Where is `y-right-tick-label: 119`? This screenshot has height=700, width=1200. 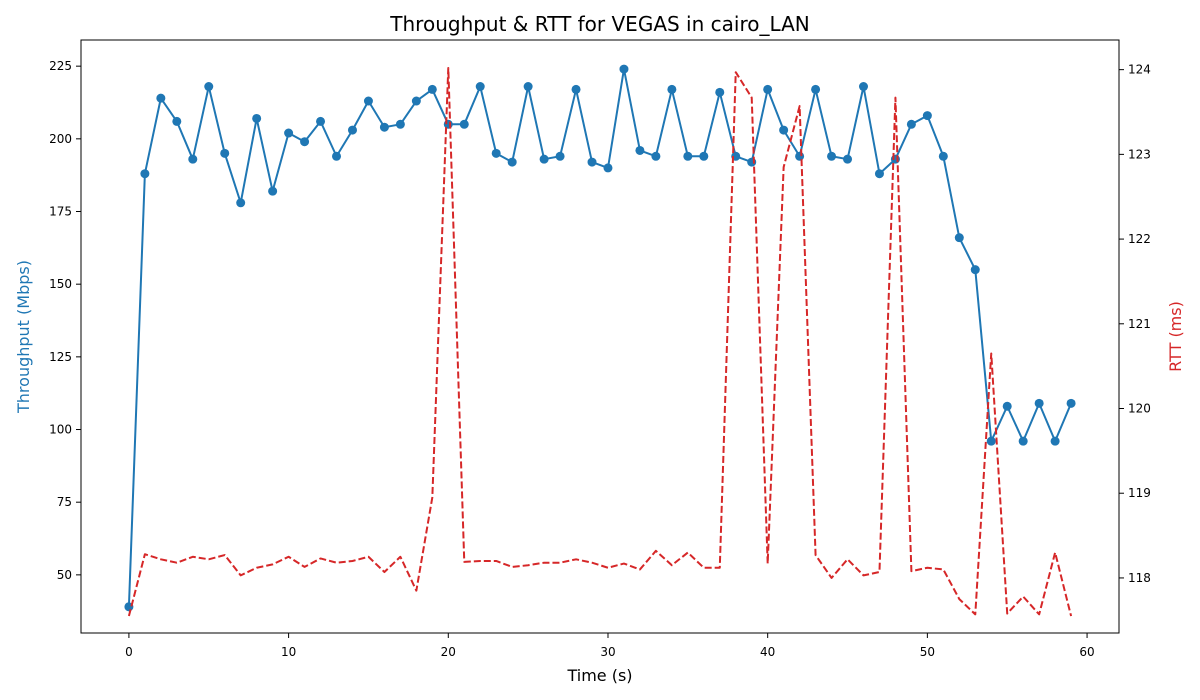
y-right-tick-label: 119 is located at coordinates (1139, 493).